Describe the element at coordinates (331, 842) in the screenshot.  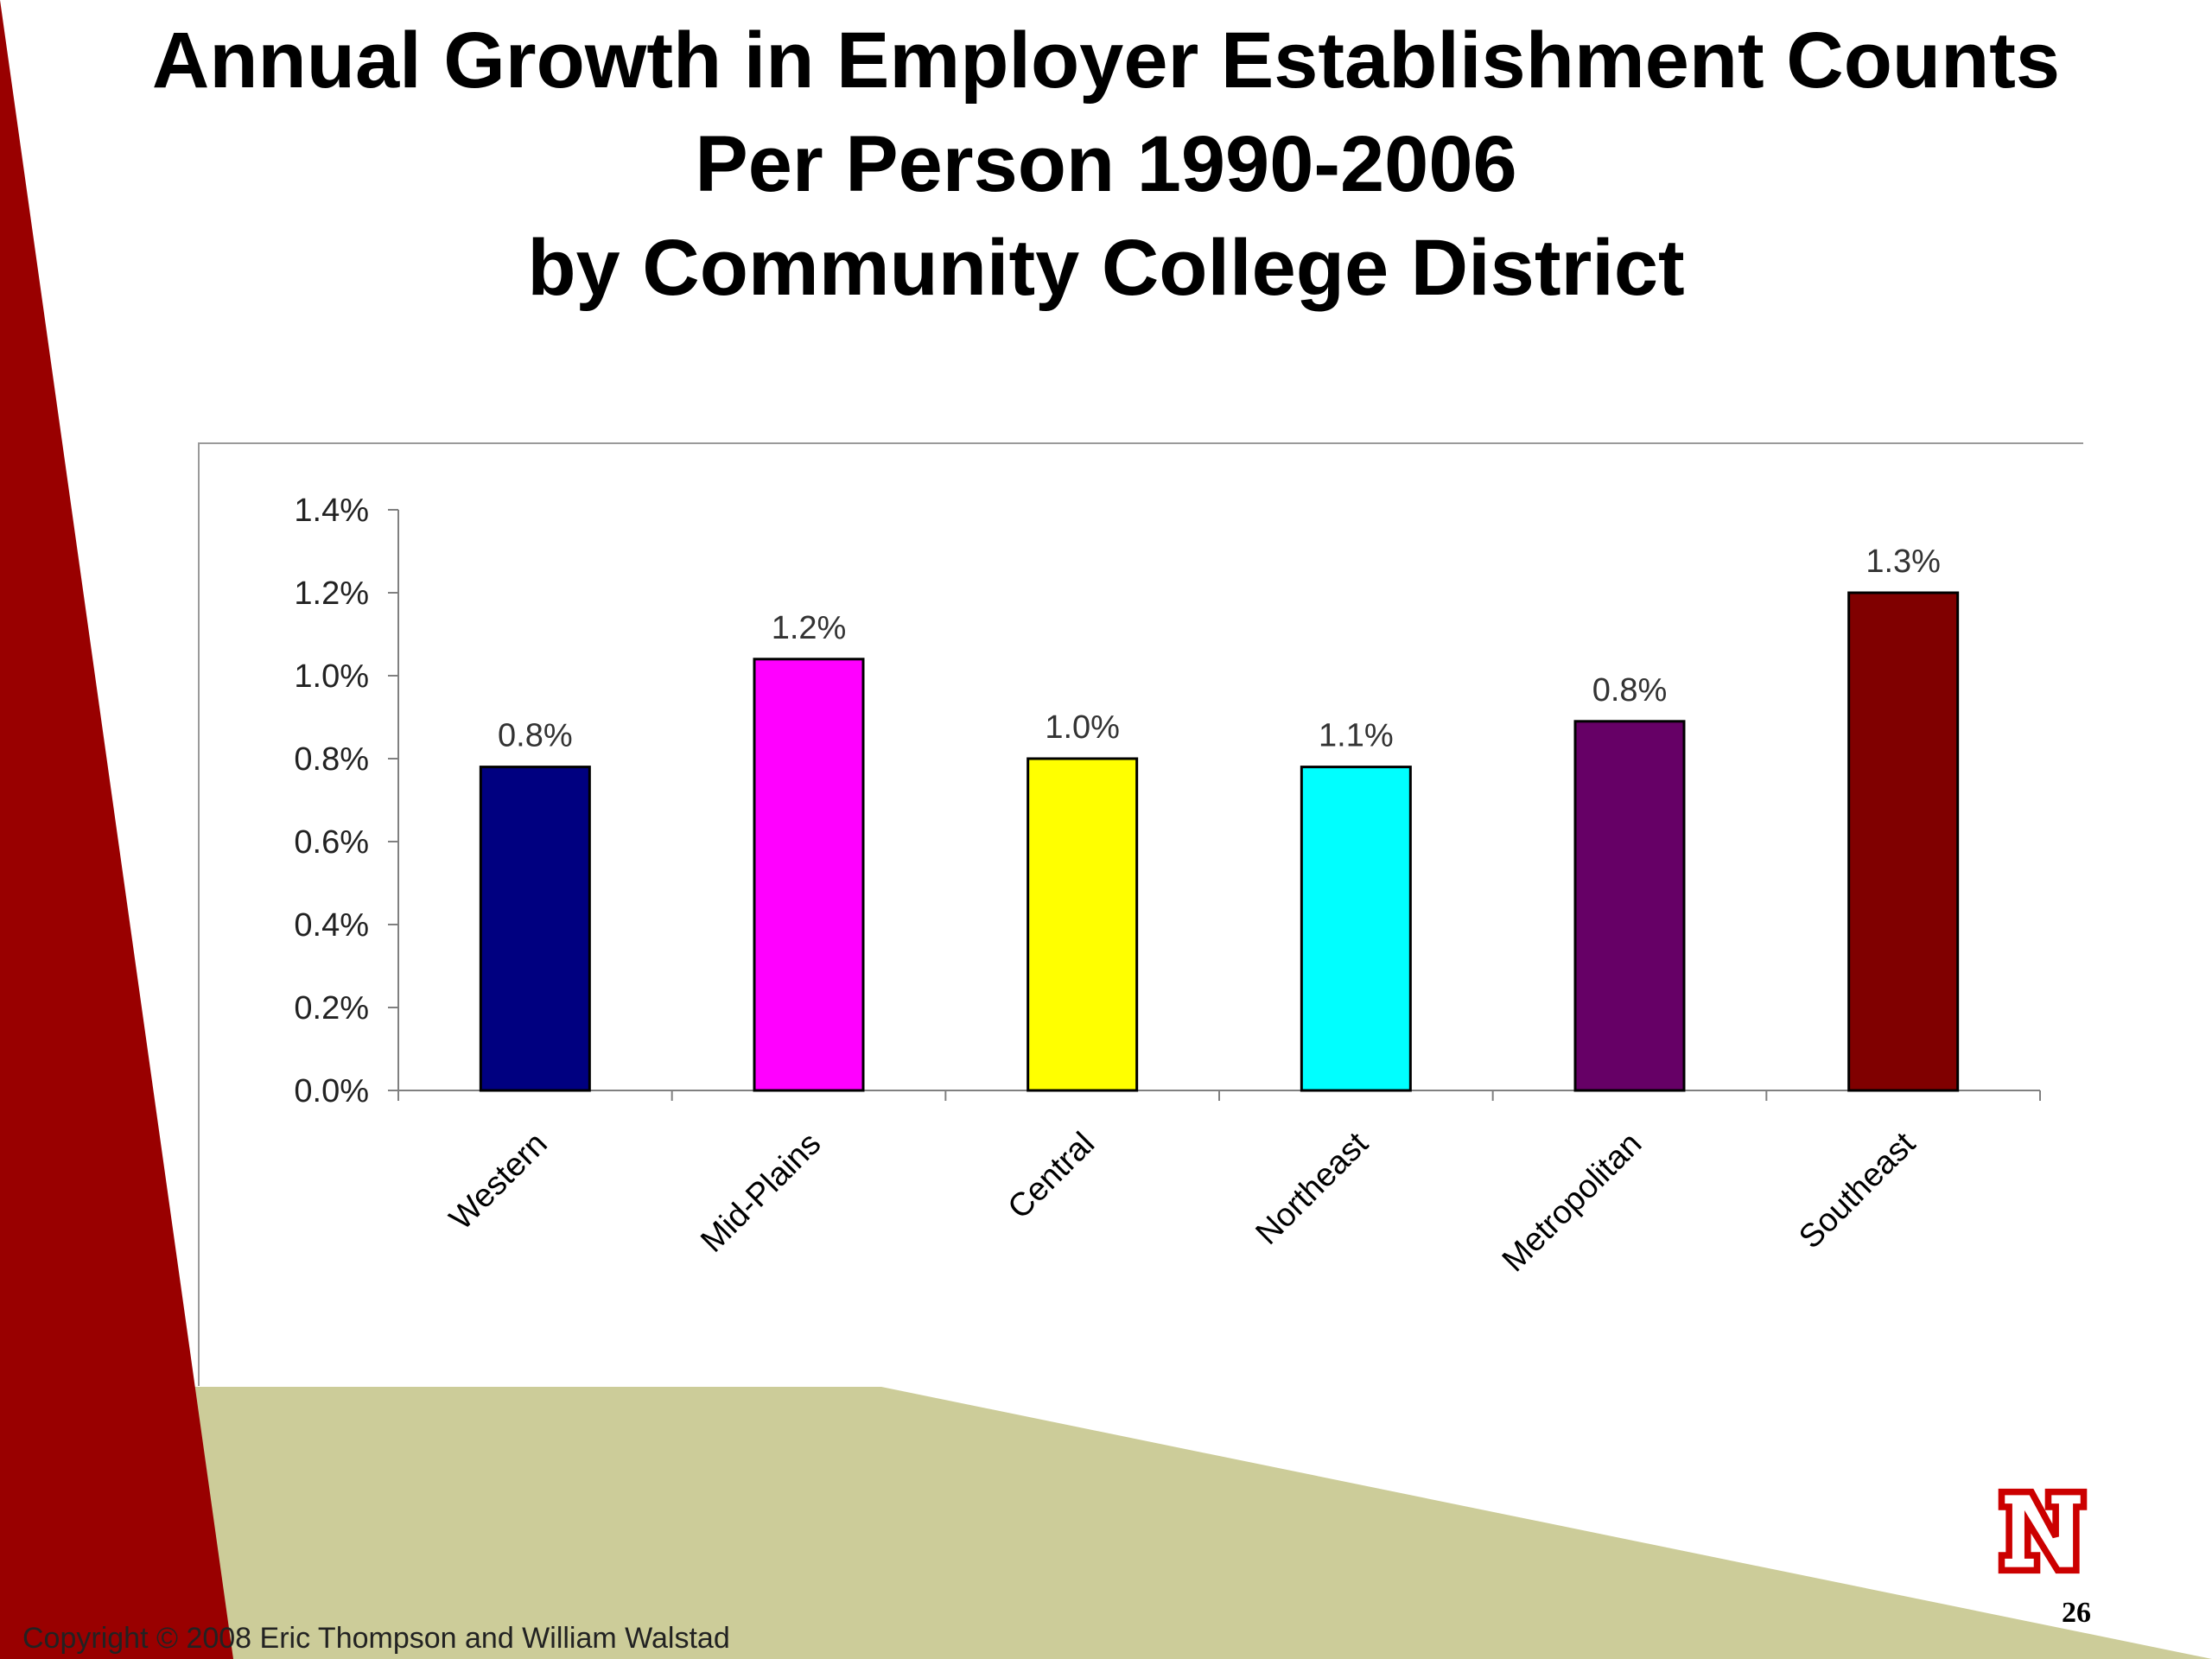
I see `y-tick-label: 0.6%` at that location.